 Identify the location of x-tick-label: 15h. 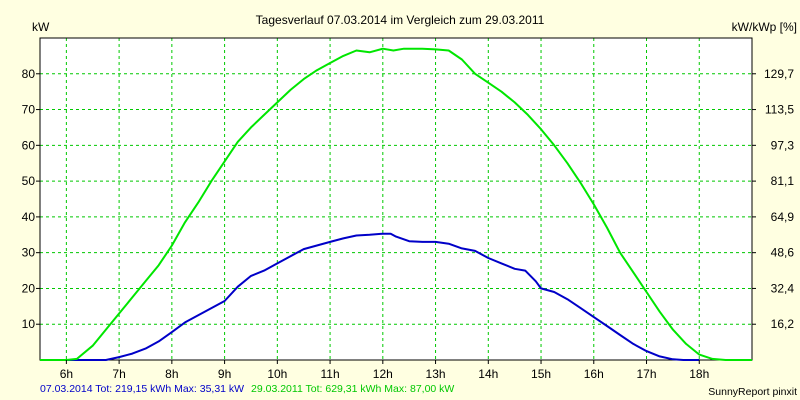
(541, 374).